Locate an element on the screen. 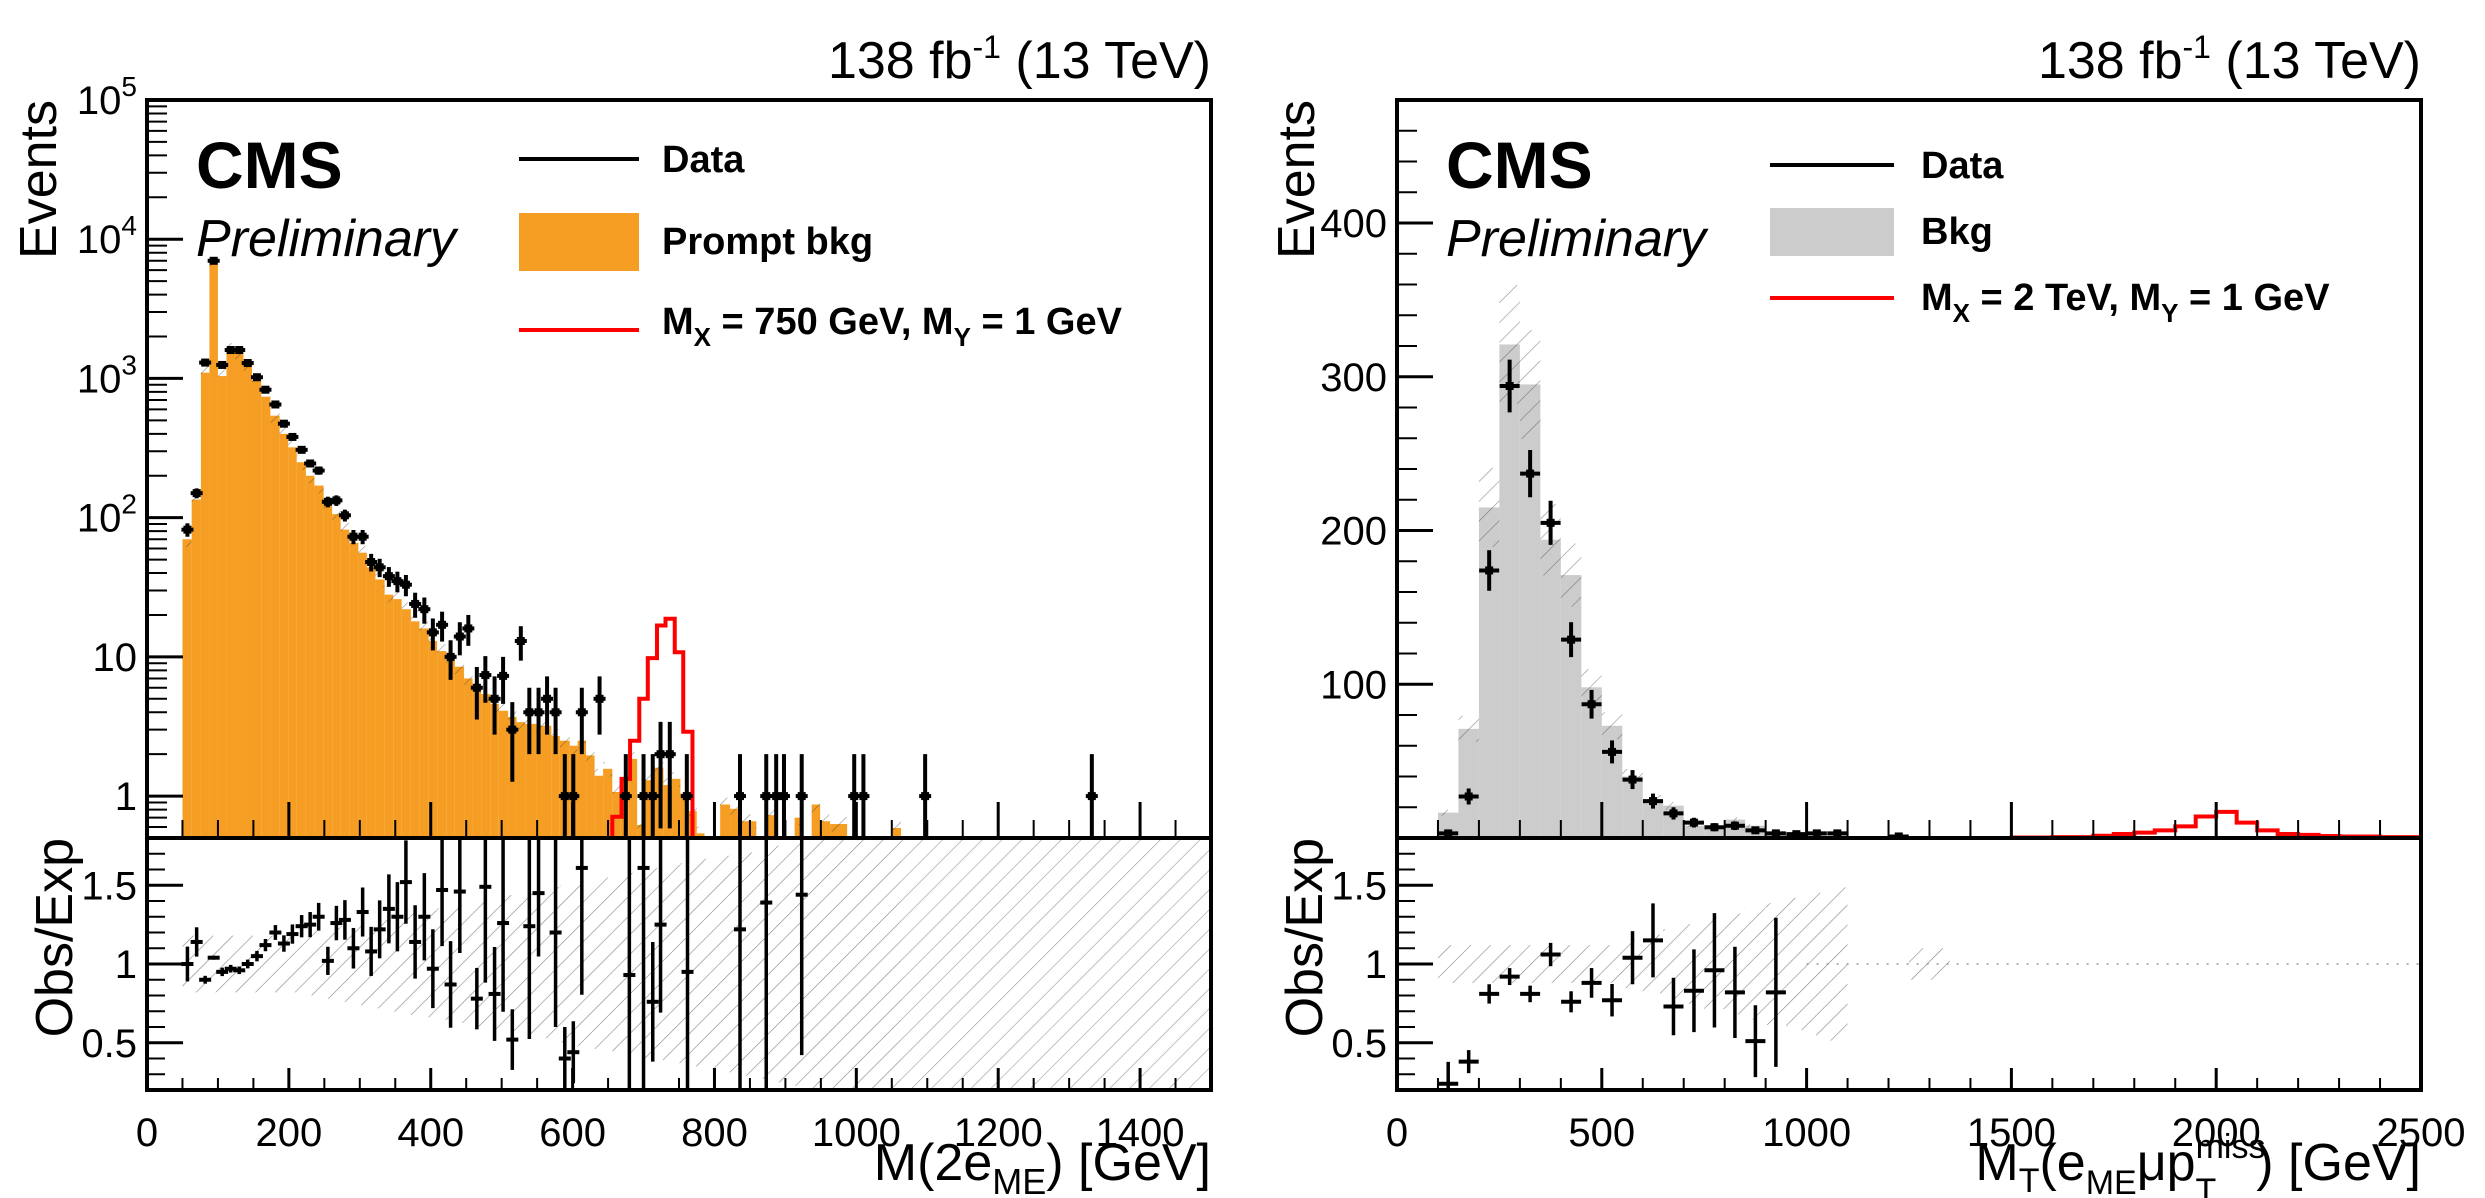 This screenshot has height=1198, width=2485. legend-signal-label: MX = 750 GeV, MY = 1 GeV is located at coordinates (892, 326).